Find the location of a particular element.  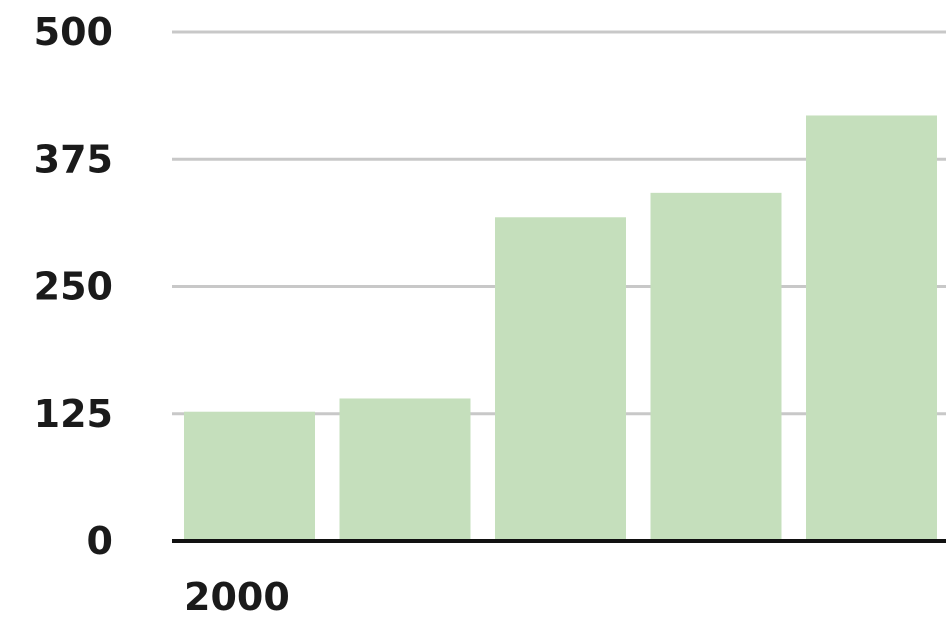

y-tick-label: 0 is located at coordinates (100, 541).